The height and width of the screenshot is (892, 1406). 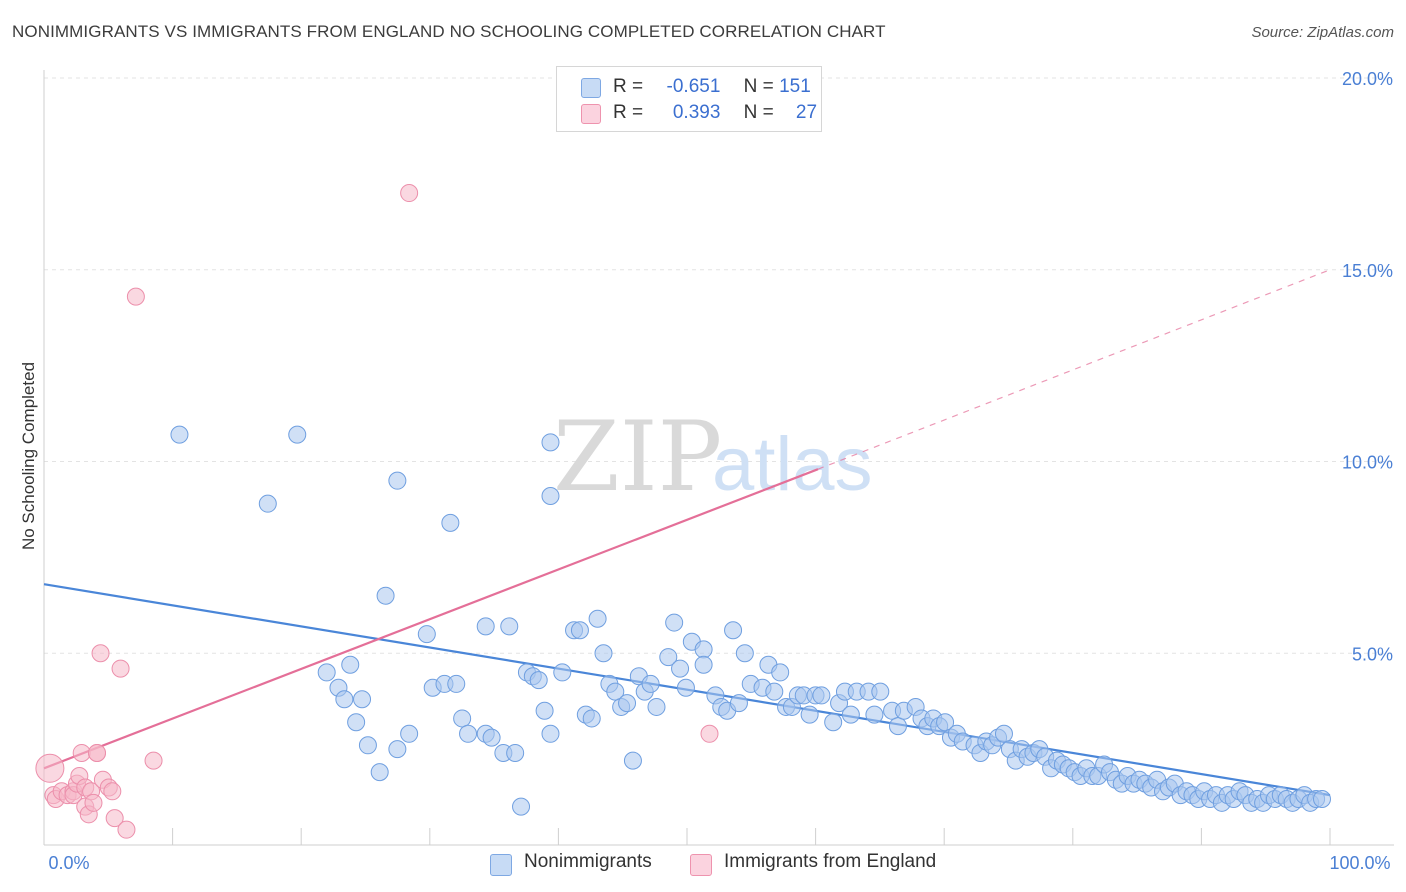 What do you see at coordinates (1322, 32) in the screenshot?
I see `source-note: Source: ZipAtlas.com` at bounding box center [1322, 32].